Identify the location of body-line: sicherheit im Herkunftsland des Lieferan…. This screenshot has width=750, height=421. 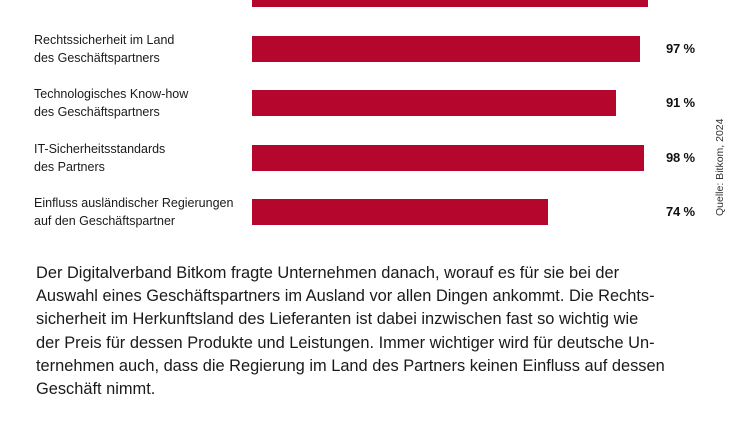
(337, 319).